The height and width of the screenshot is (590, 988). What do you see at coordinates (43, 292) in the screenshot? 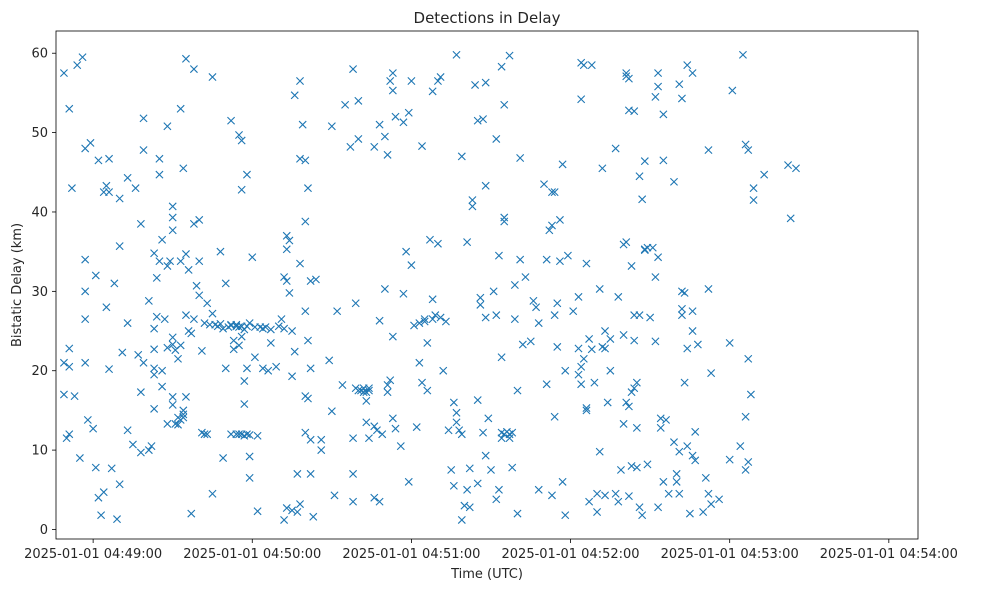
I see `y-axis-ticks: 0 10 20 30 40 50 60` at bounding box center [43, 292].